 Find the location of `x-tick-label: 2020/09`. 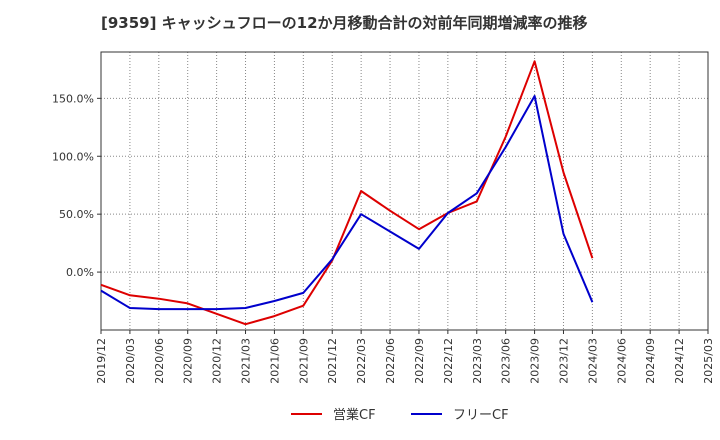

x-tick-label: 2020/09 is located at coordinates (188, 361).